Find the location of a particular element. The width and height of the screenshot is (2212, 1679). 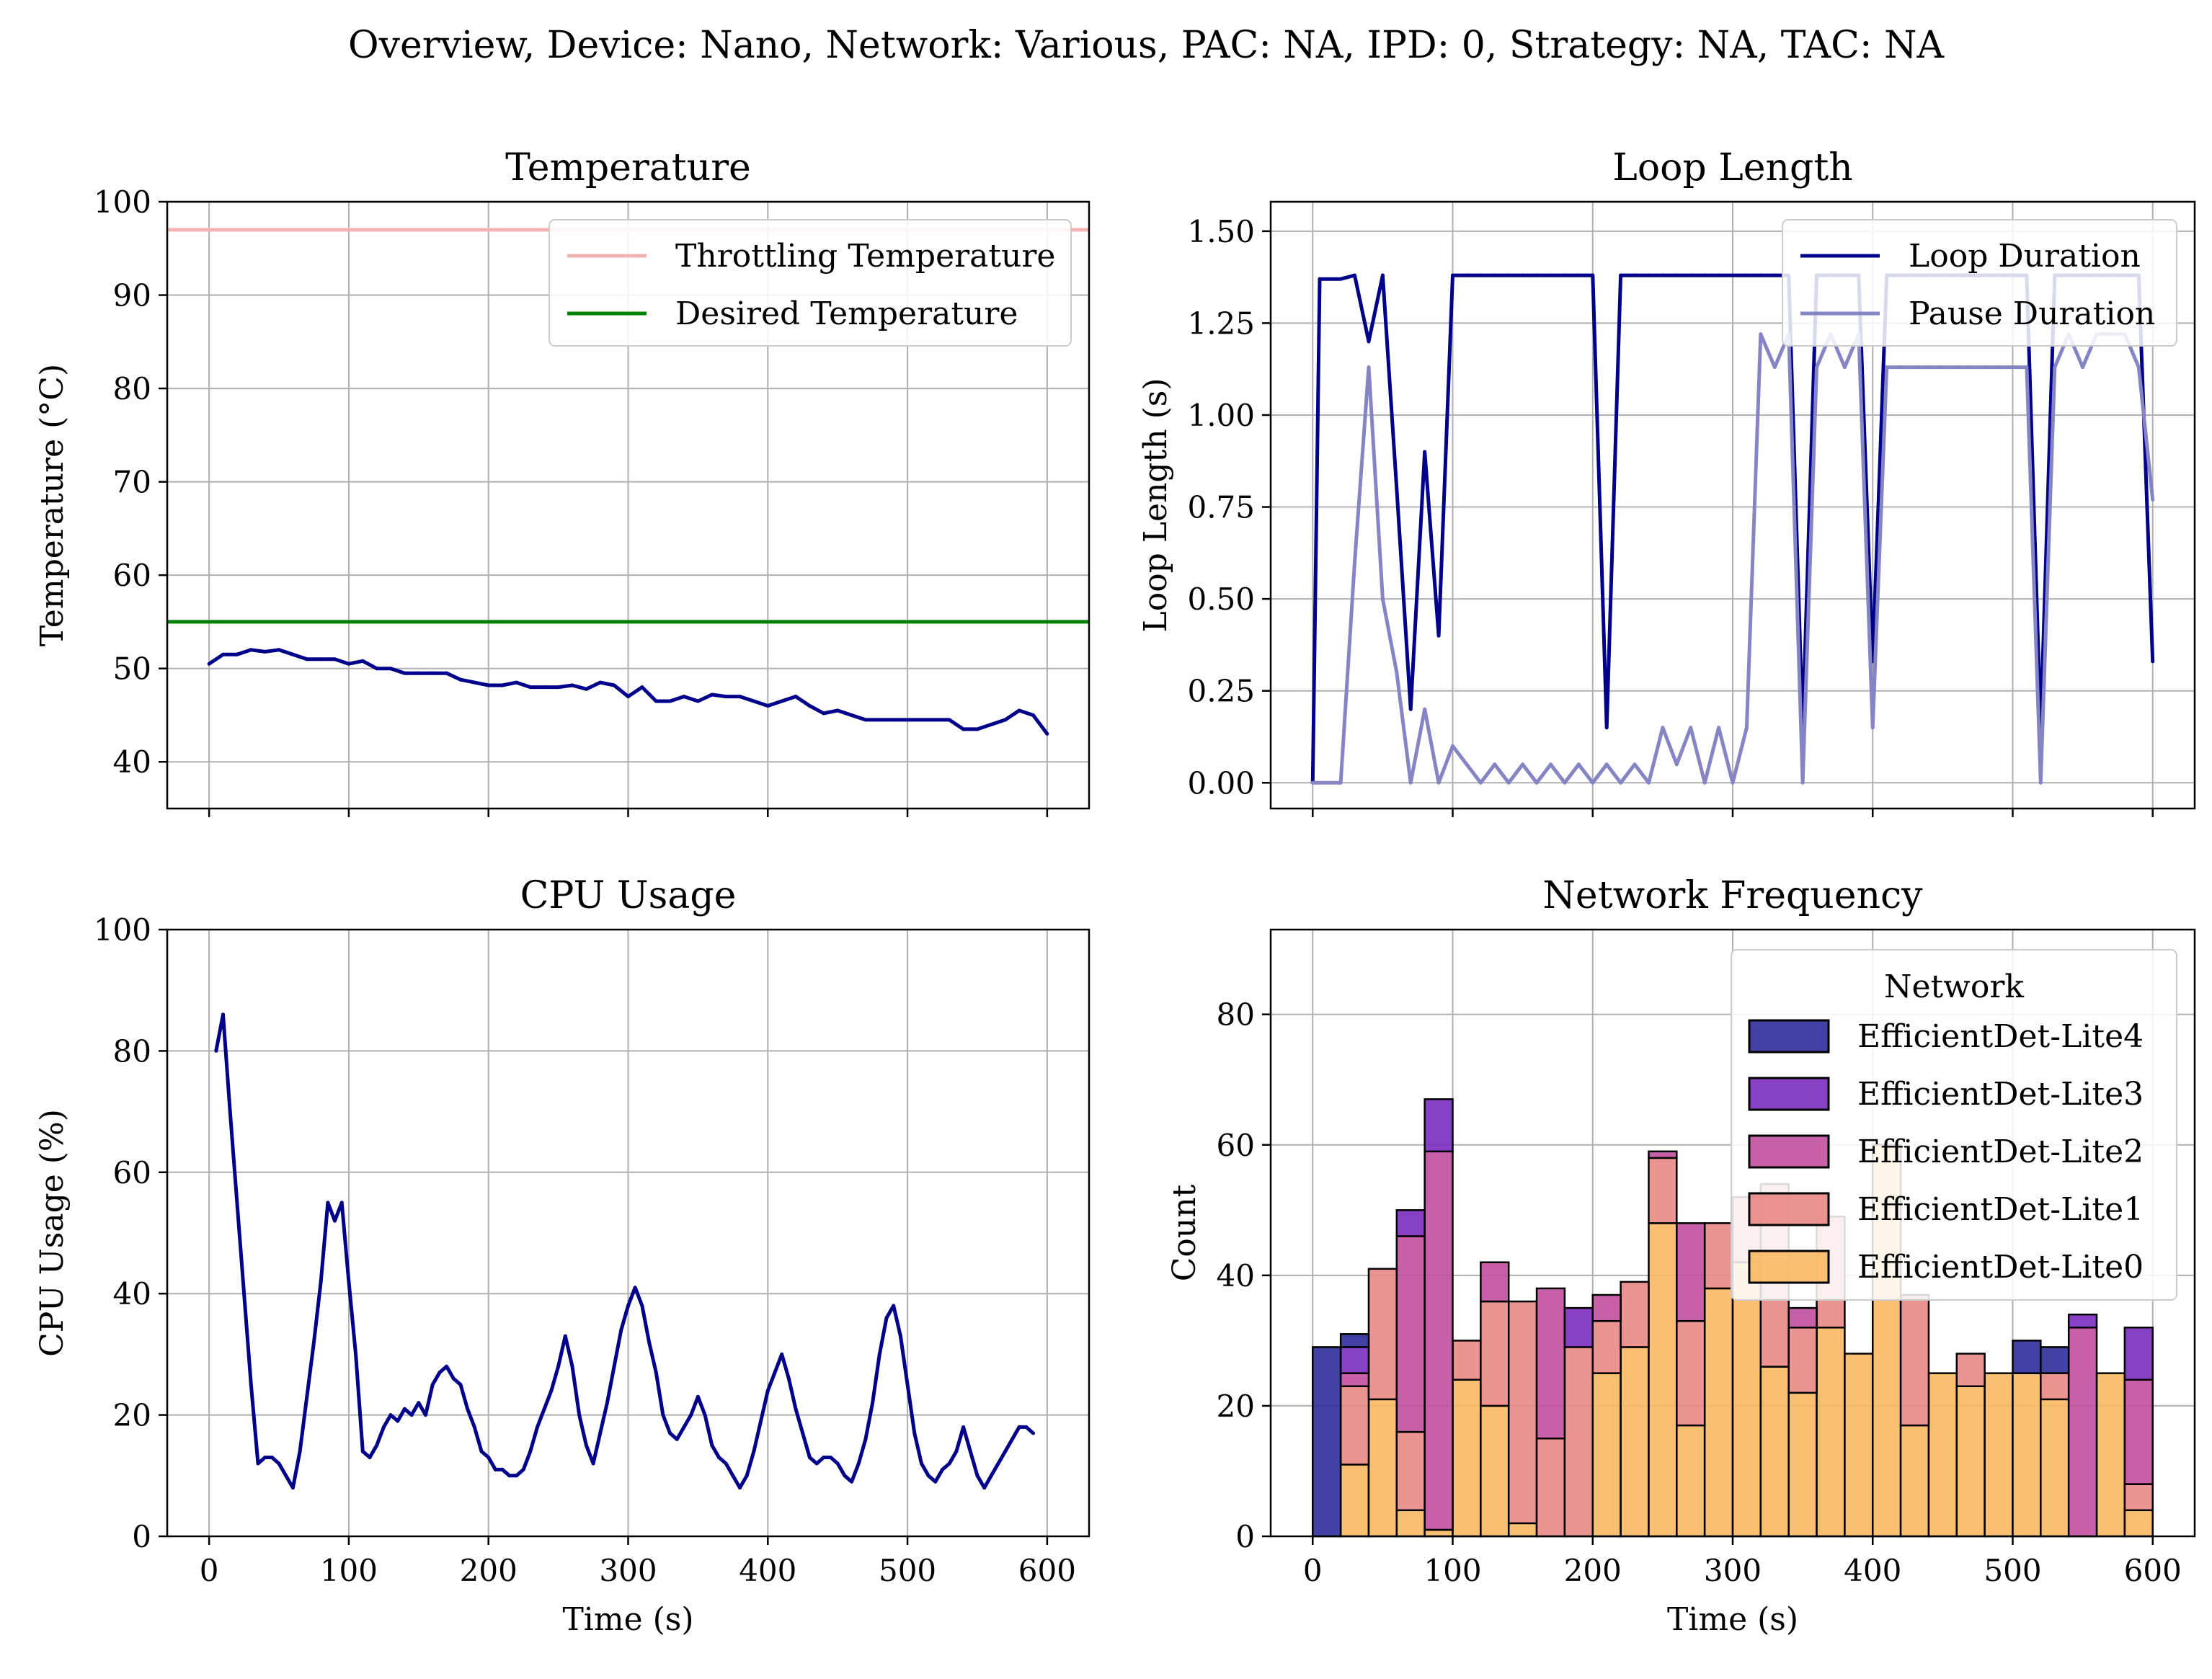

cpu-usage-xtick-label-6: 600 is located at coordinates (1047, 1570).